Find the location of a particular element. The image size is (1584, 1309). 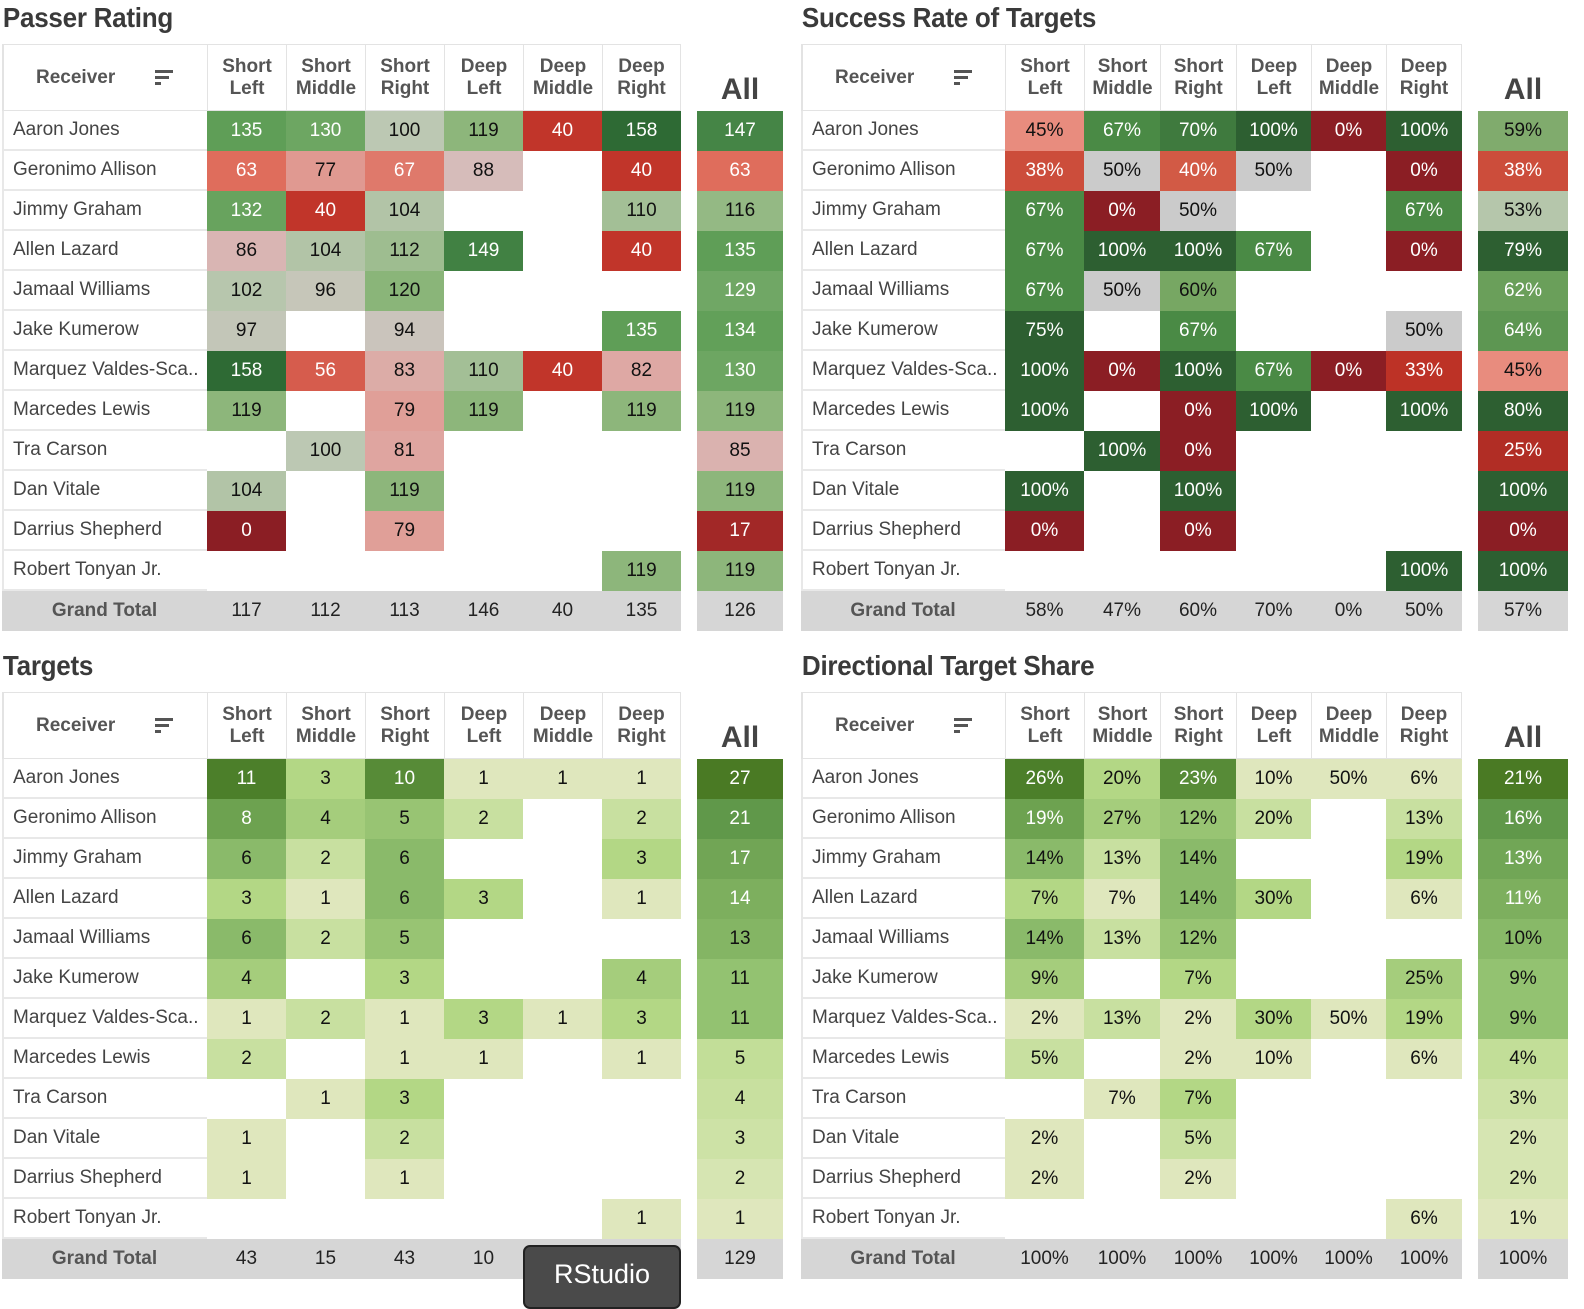

heatmap-cell: 120 is located at coordinates (404, 291).